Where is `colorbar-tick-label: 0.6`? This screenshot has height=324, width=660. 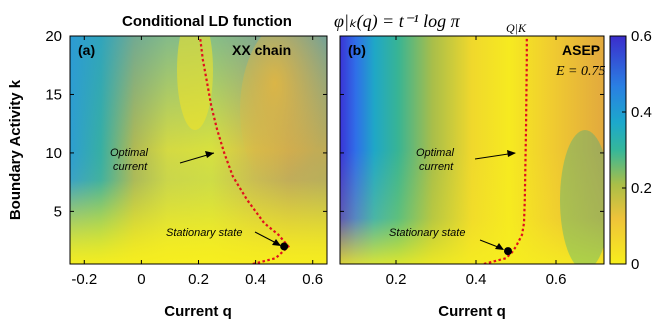 colorbar-tick-label: 0.6 is located at coordinates (641, 36).